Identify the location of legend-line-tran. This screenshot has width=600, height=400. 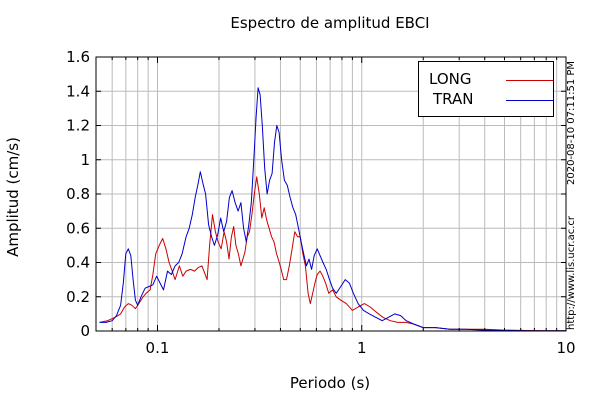
(529, 100).